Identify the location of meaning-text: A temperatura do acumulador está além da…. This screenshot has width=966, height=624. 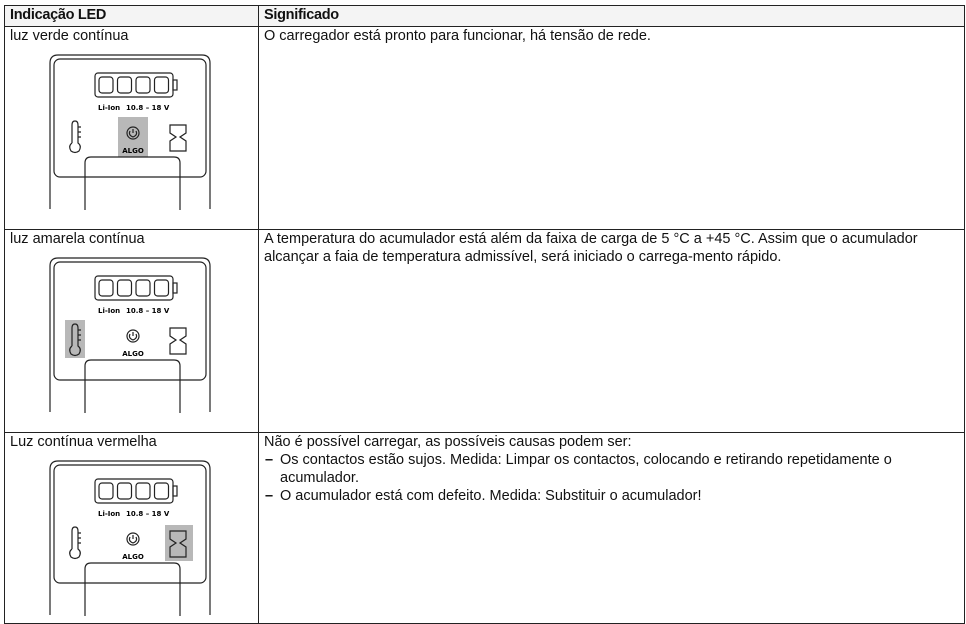
(591, 248).